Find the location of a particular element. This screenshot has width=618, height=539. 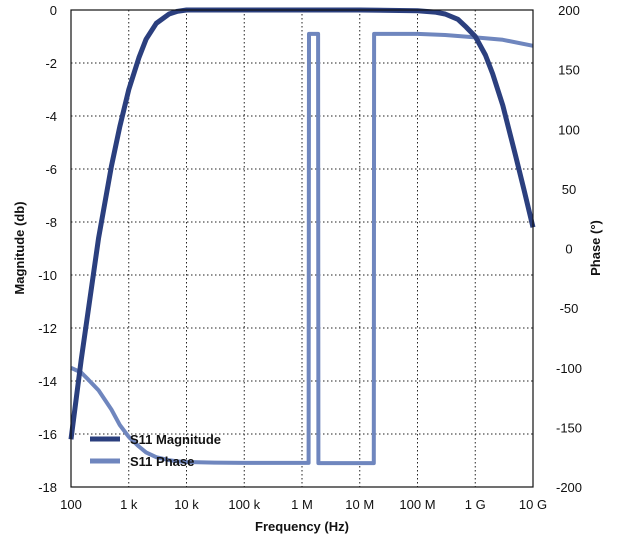

x-tick-label: 10 G is located at coordinates (533, 504).